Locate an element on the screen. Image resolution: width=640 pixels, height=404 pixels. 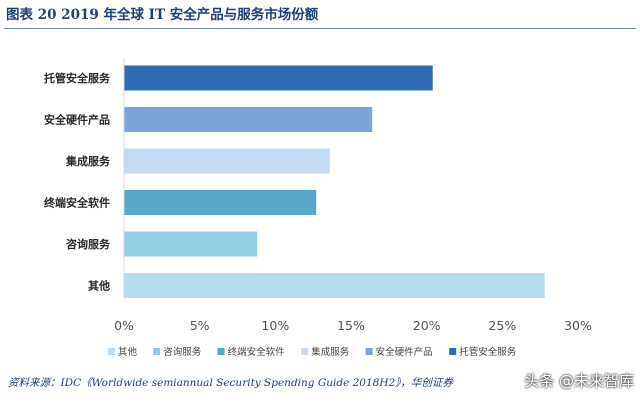
x-tick-label: 25% is located at coordinates (502, 325).